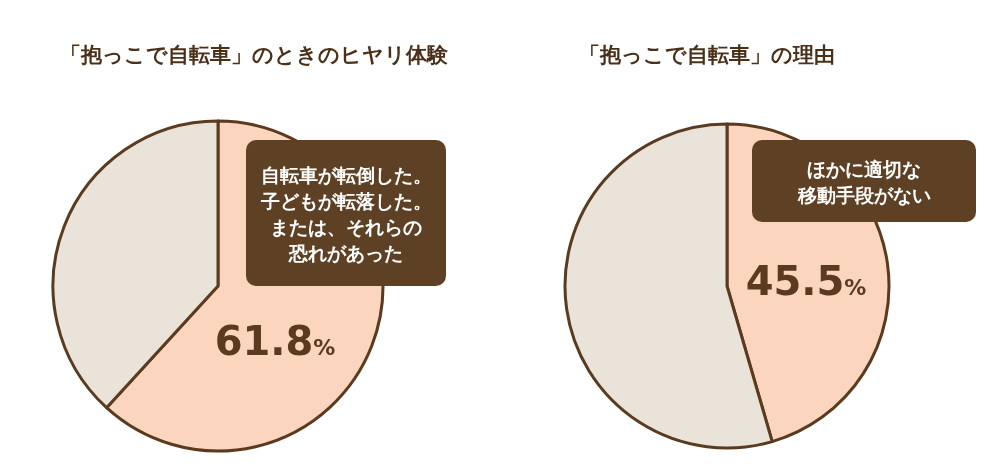 The width and height of the screenshot is (1003, 466). What do you see at coordinates (345, 214) in the screenshot?
I see `slice-label: 自転車が転倒した。子どもが転落した。または、それらの恐れがあった` at bounding box center [345, 214].